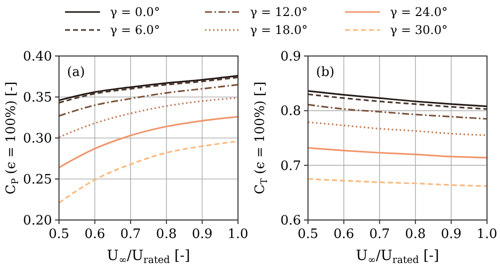 The height and width of the screenshot is (269, 500). I want to click on y-tick-label: 0.35, so click(37, 98).